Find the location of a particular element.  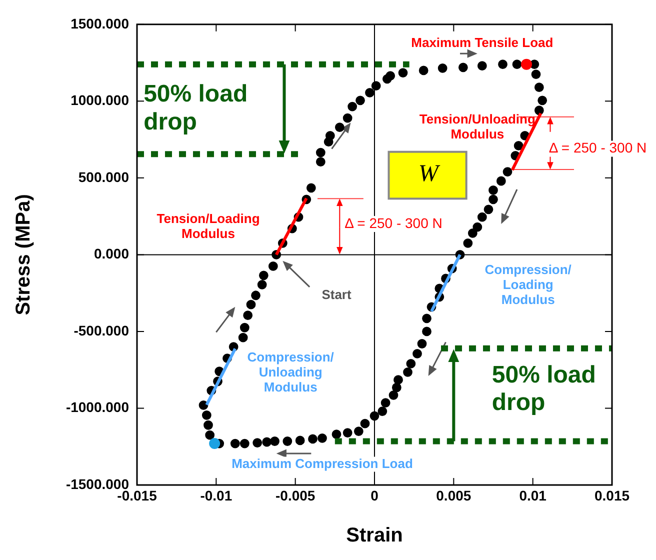

annotation: Compression/ Unloading Modulus is located at coordinates (290, 372).